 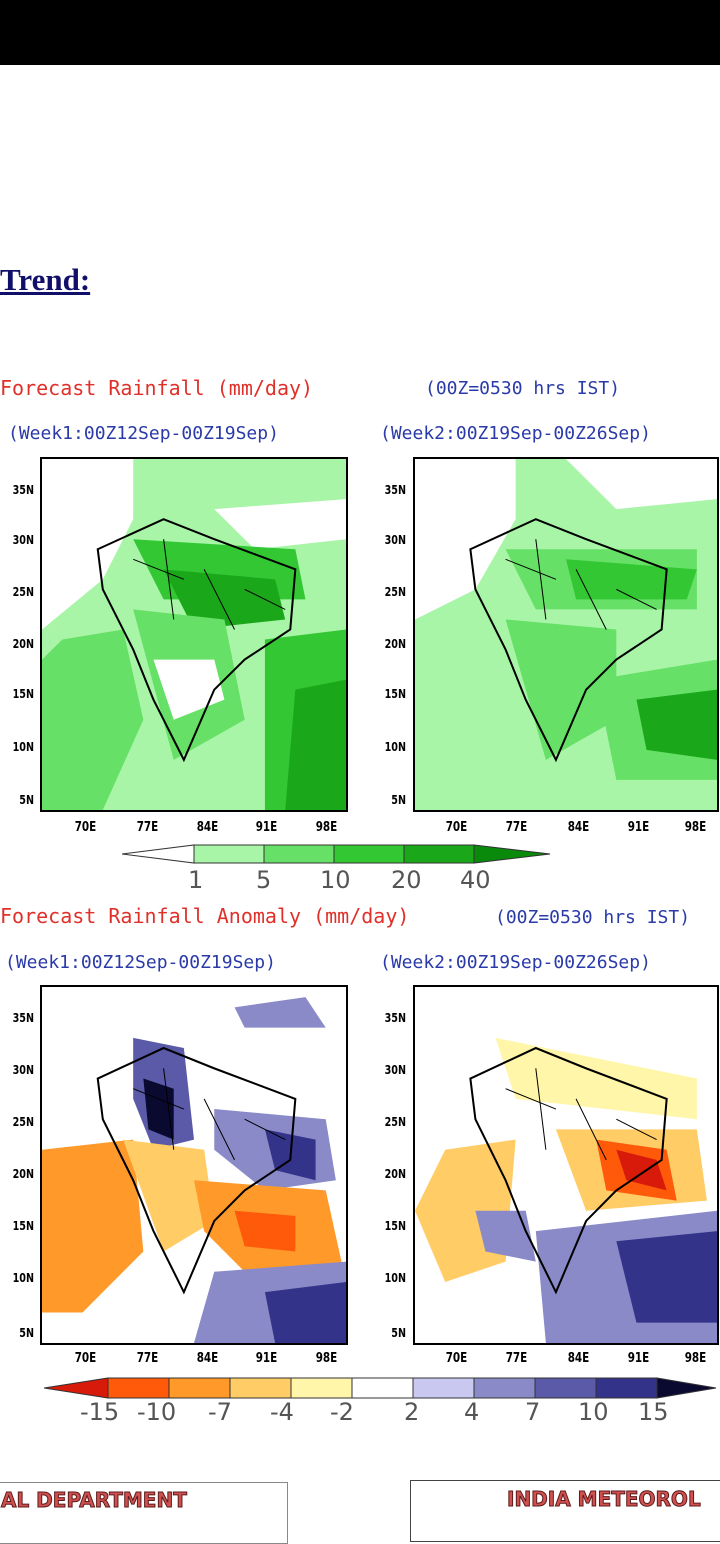 I want to click on colorbar-label: 15, so click(x=653, y=1412).